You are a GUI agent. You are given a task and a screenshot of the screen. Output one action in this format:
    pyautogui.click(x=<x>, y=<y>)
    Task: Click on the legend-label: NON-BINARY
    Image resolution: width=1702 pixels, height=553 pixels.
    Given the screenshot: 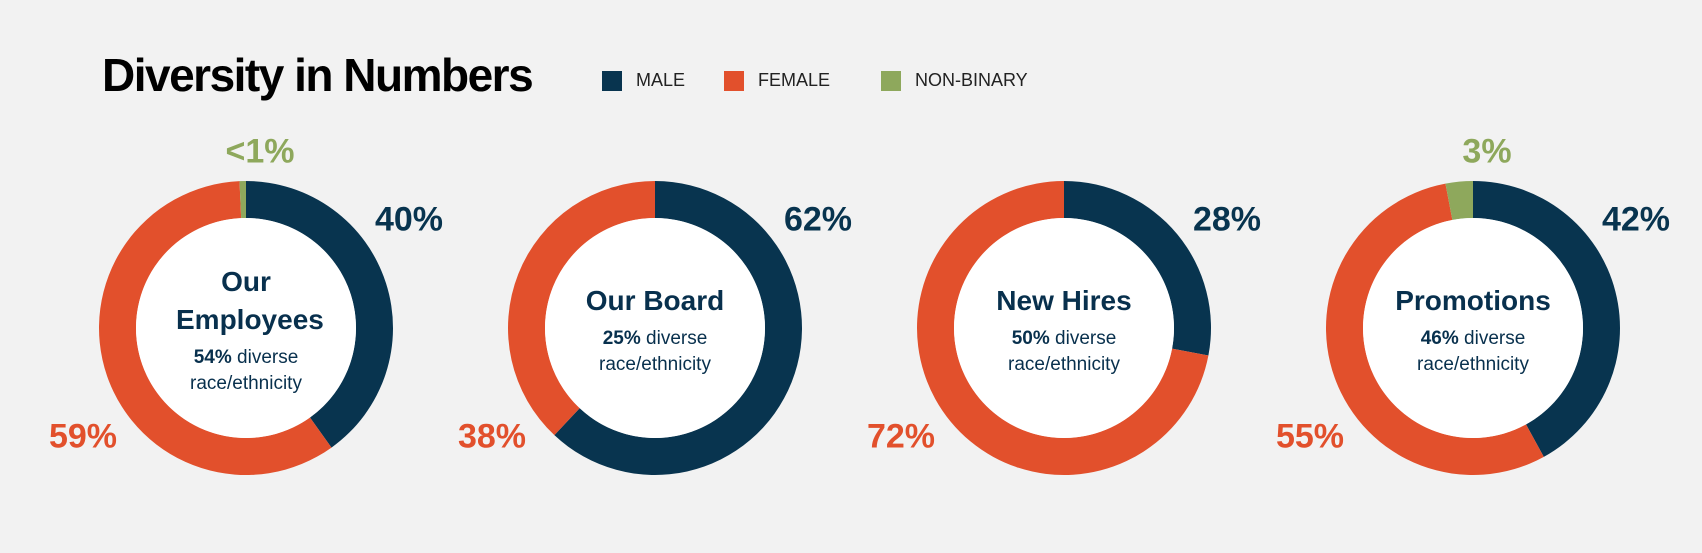 What is the action you would take?
    pyautogui.click(x=971, y=80)
    